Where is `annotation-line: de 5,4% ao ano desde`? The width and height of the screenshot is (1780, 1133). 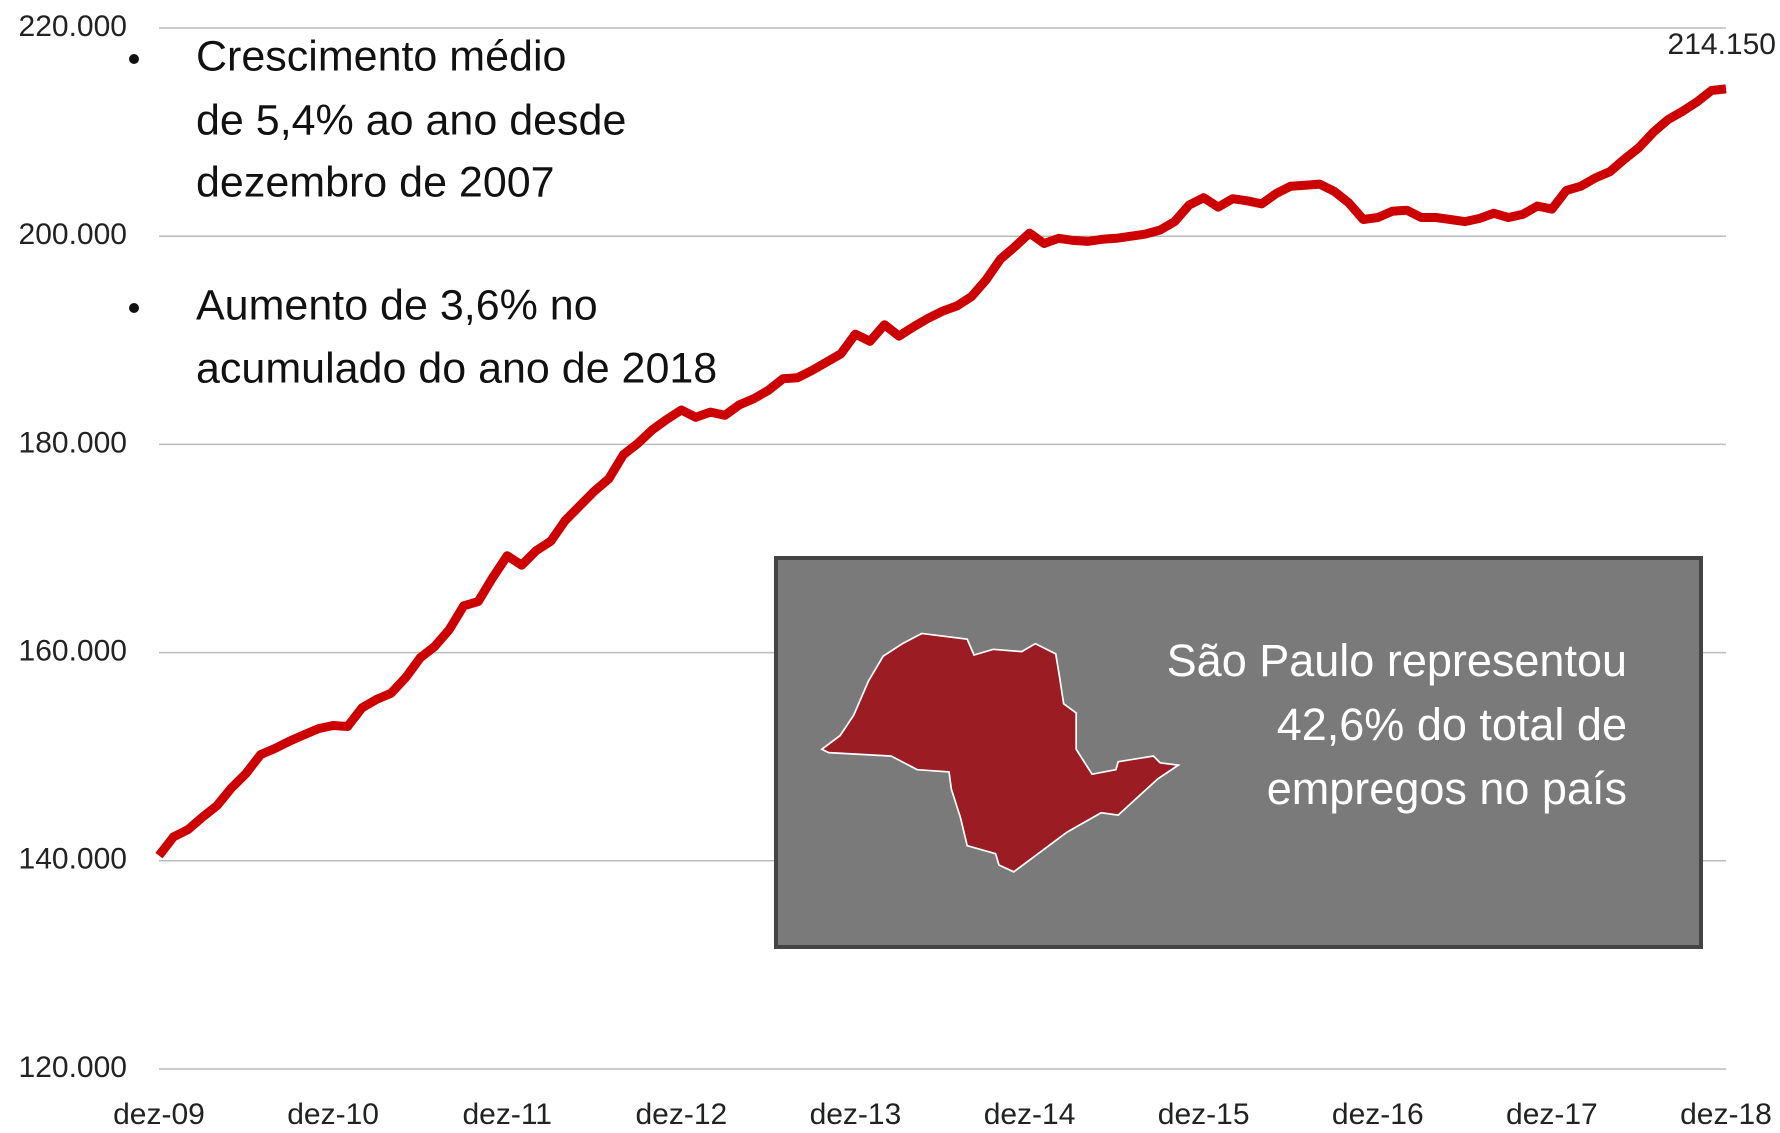 annotation-line: de 5,4% ao ano desde is located at coordinates (411, 120).